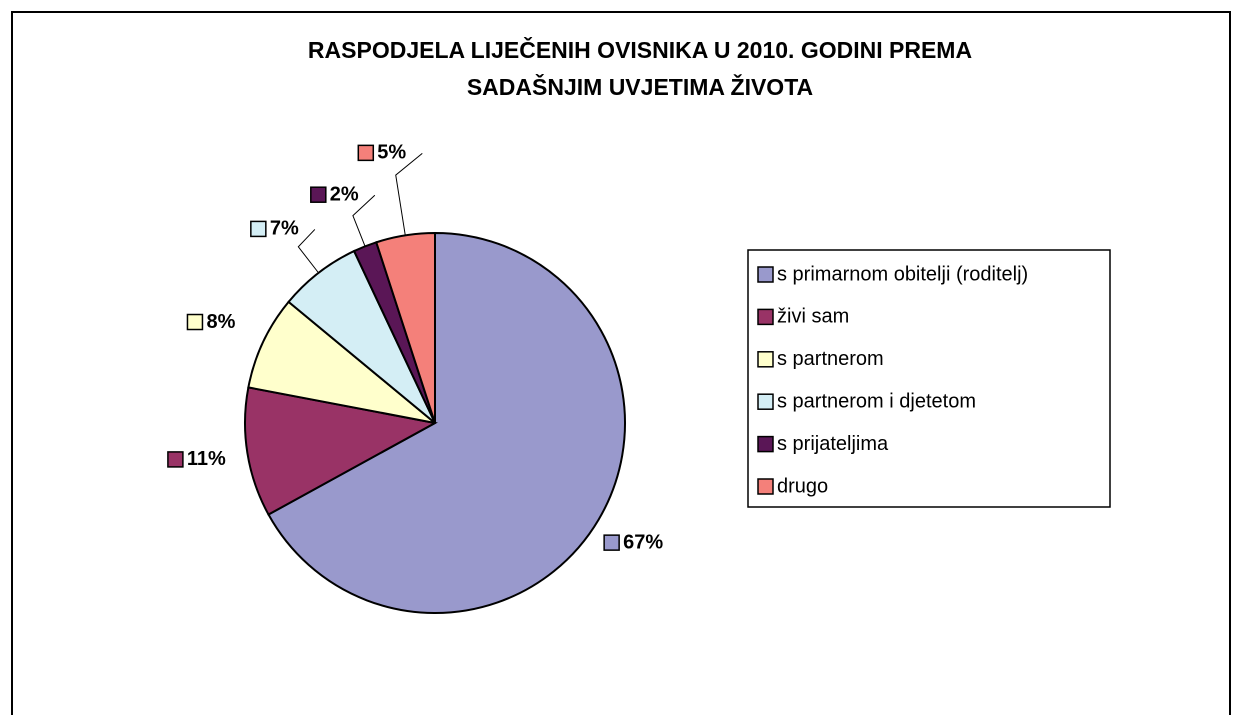 This screenshot has height=715, width=1236. What do you see at coordinates (833, 444) in the screenshot?
I see `legend-label: s prijateljima` at bounding box center [833, 444].